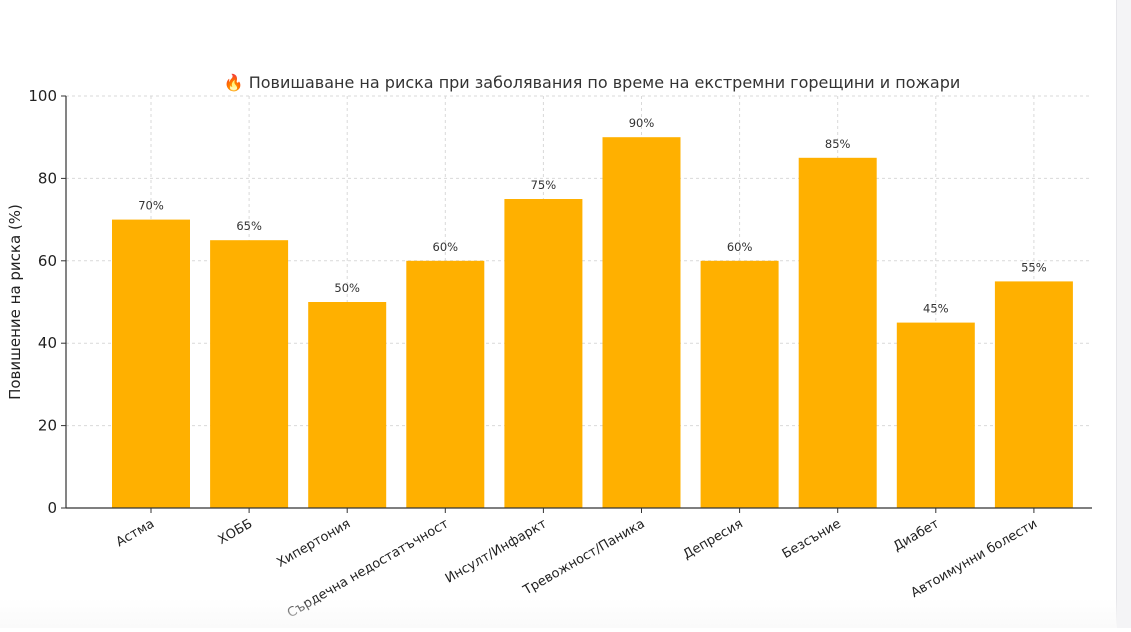 Image resolution: width=1131 pixels, height=632 pixels. What do you see at coordinates (936, 309) in the screenshot?
I see `bar-value-label: 45%` at bounding box center [936, 309].